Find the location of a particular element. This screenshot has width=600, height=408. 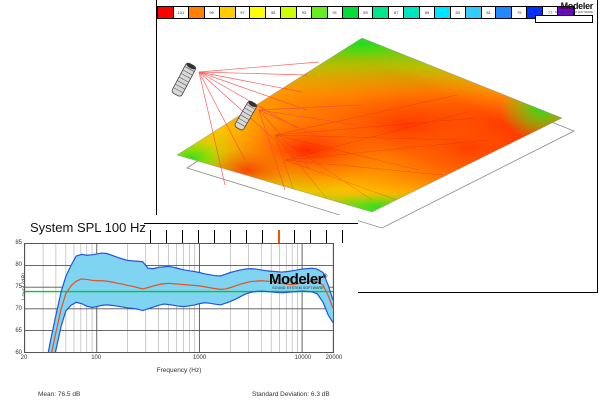

lower-bound-curve is located at coordinates (193, 321).